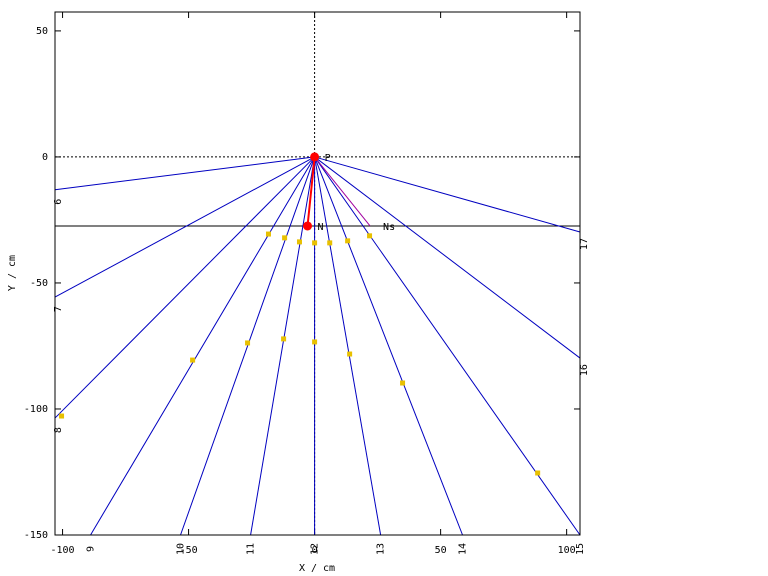 The width and height of the screenshot is (768, 576). I want to click on ray-label: 17, so click(584, 244).